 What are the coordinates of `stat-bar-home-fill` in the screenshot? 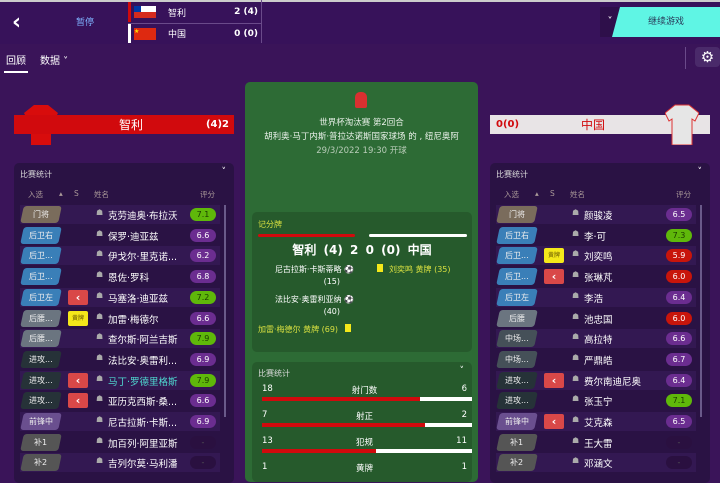 It's located at (341, 399).